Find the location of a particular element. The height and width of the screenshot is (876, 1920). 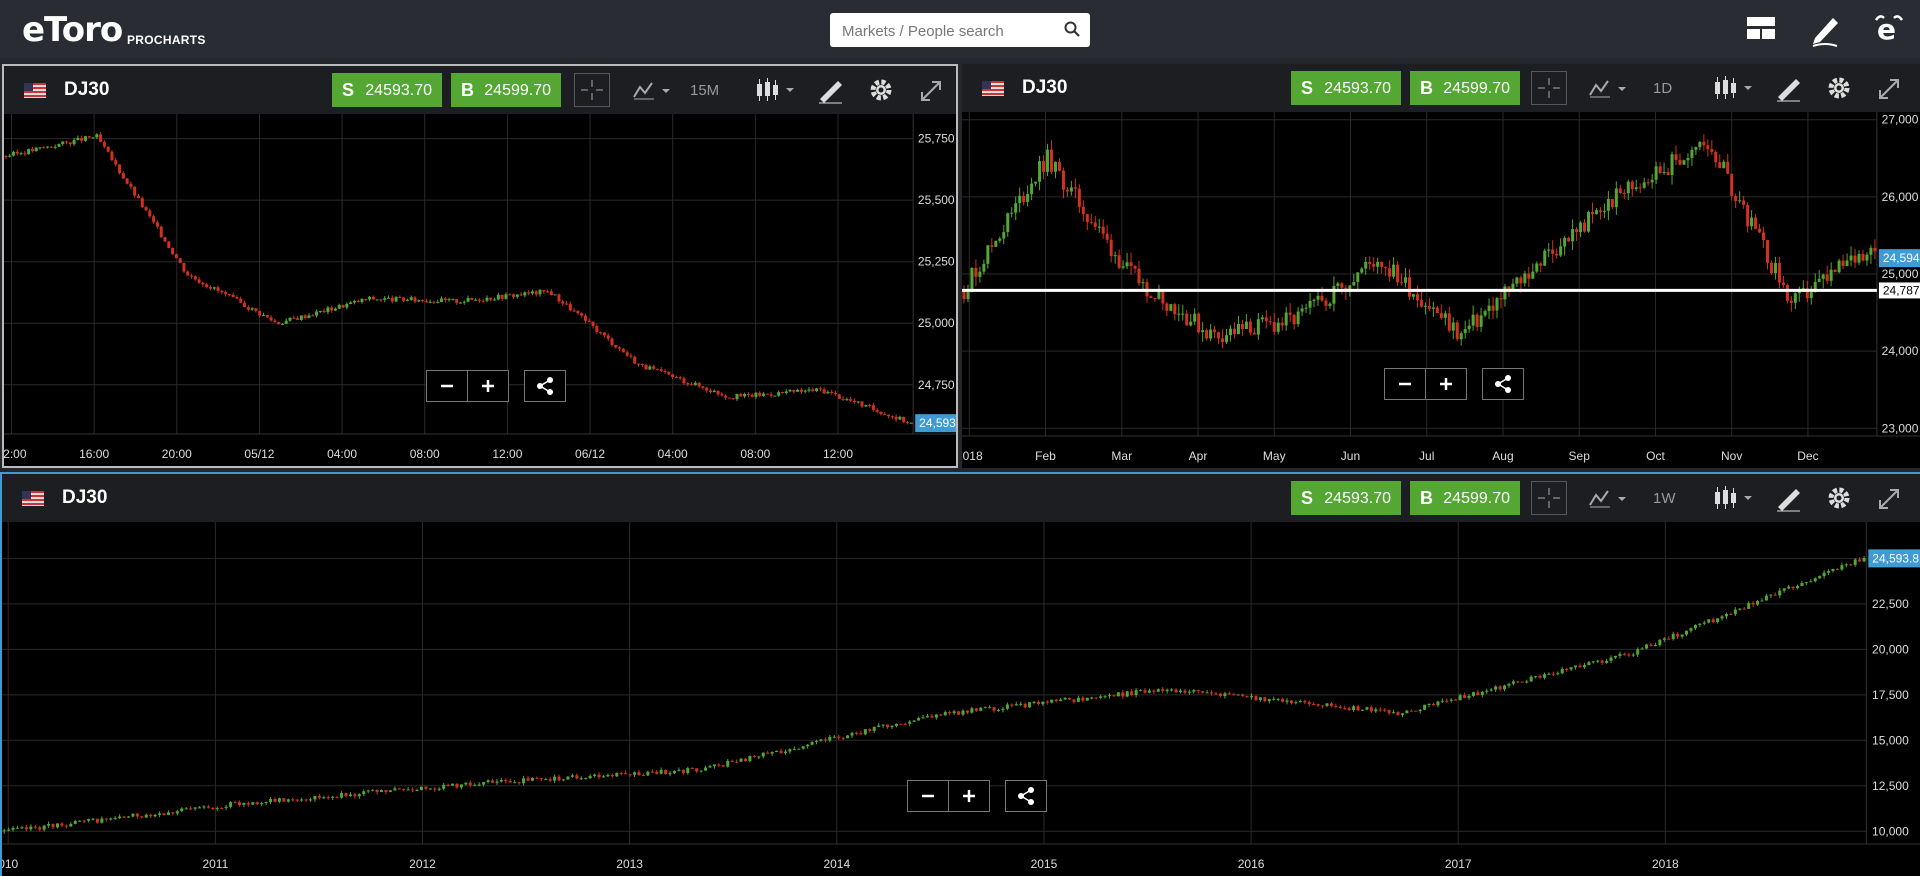

search-icon is located at coordinates (1072, 31).